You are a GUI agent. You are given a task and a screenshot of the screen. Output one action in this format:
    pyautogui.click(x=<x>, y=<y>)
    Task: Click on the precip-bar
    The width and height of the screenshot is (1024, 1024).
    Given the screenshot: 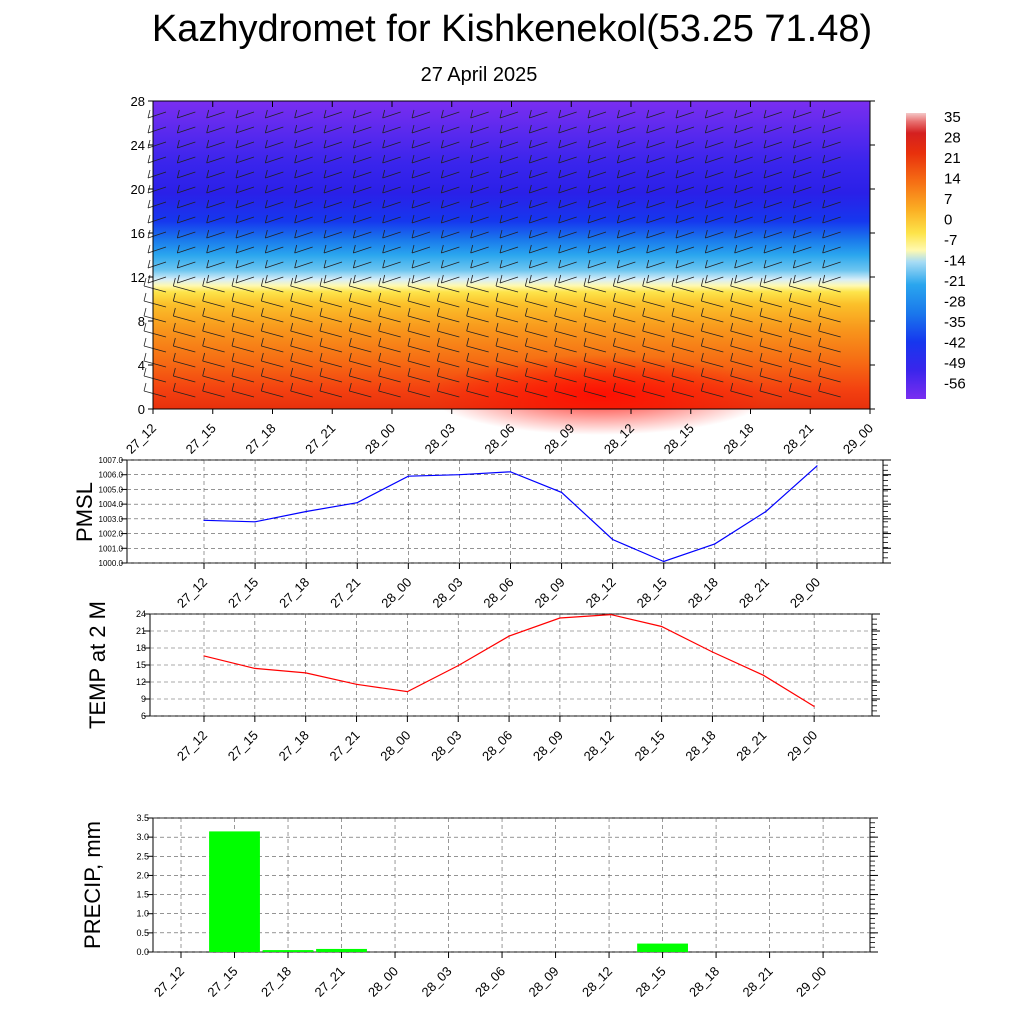 What is the action you would take?
    pyautogui.click(x=234, y=891)
    